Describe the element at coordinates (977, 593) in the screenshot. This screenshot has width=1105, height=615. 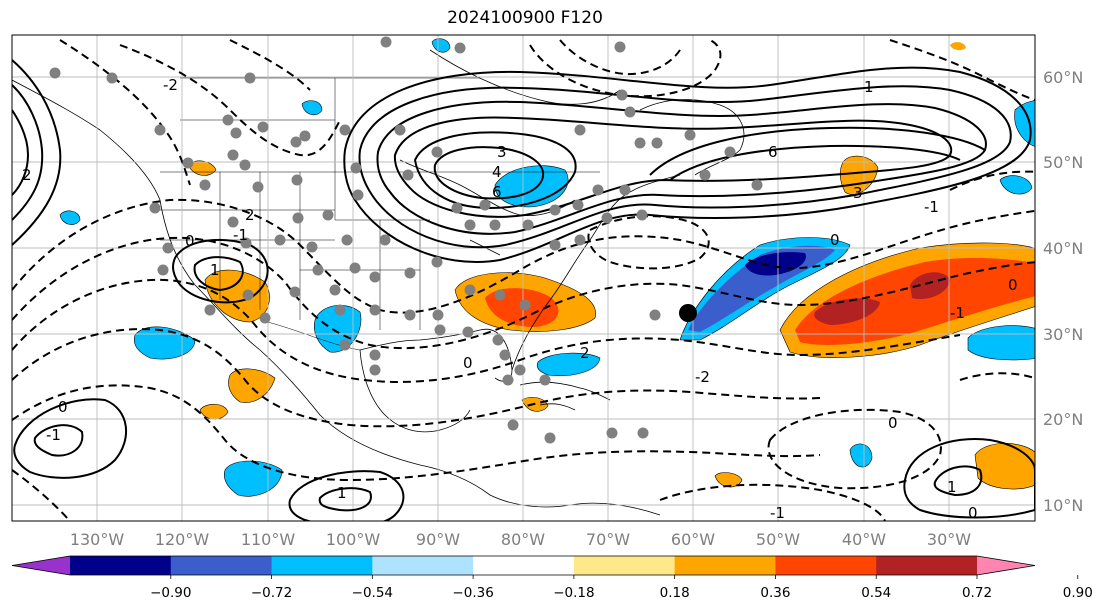
I see `colorbar-label: 0.72` at that location.